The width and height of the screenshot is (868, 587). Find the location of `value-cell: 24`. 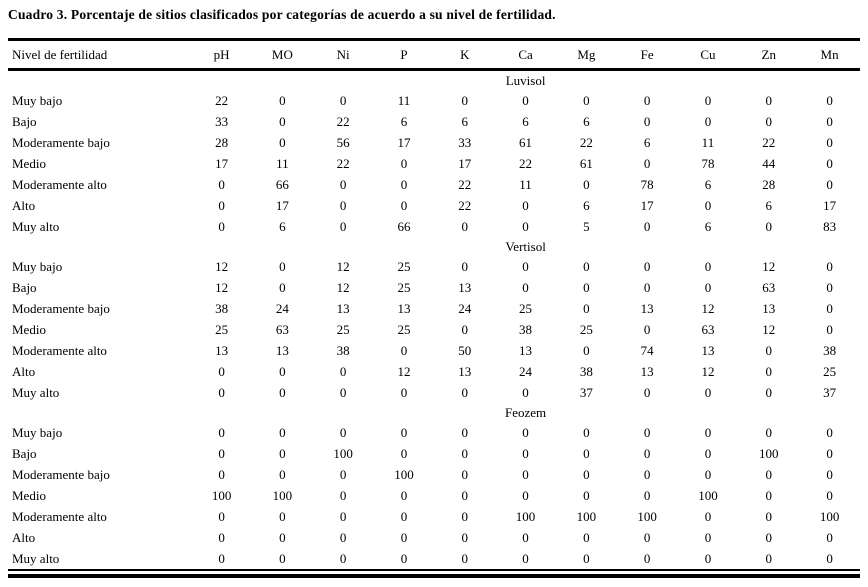

value-cell: 24 is located at coordinates (465, 308).